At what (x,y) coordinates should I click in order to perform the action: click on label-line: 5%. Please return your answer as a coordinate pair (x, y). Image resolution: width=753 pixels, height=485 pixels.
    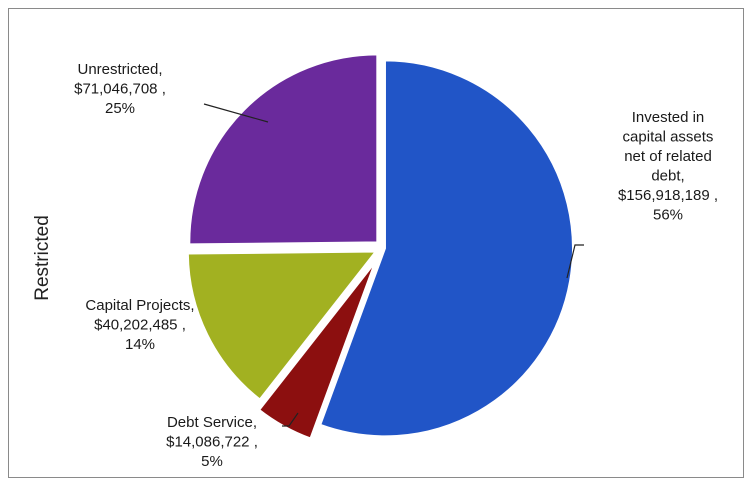
    Looking at the image, I should click on (212, 461).